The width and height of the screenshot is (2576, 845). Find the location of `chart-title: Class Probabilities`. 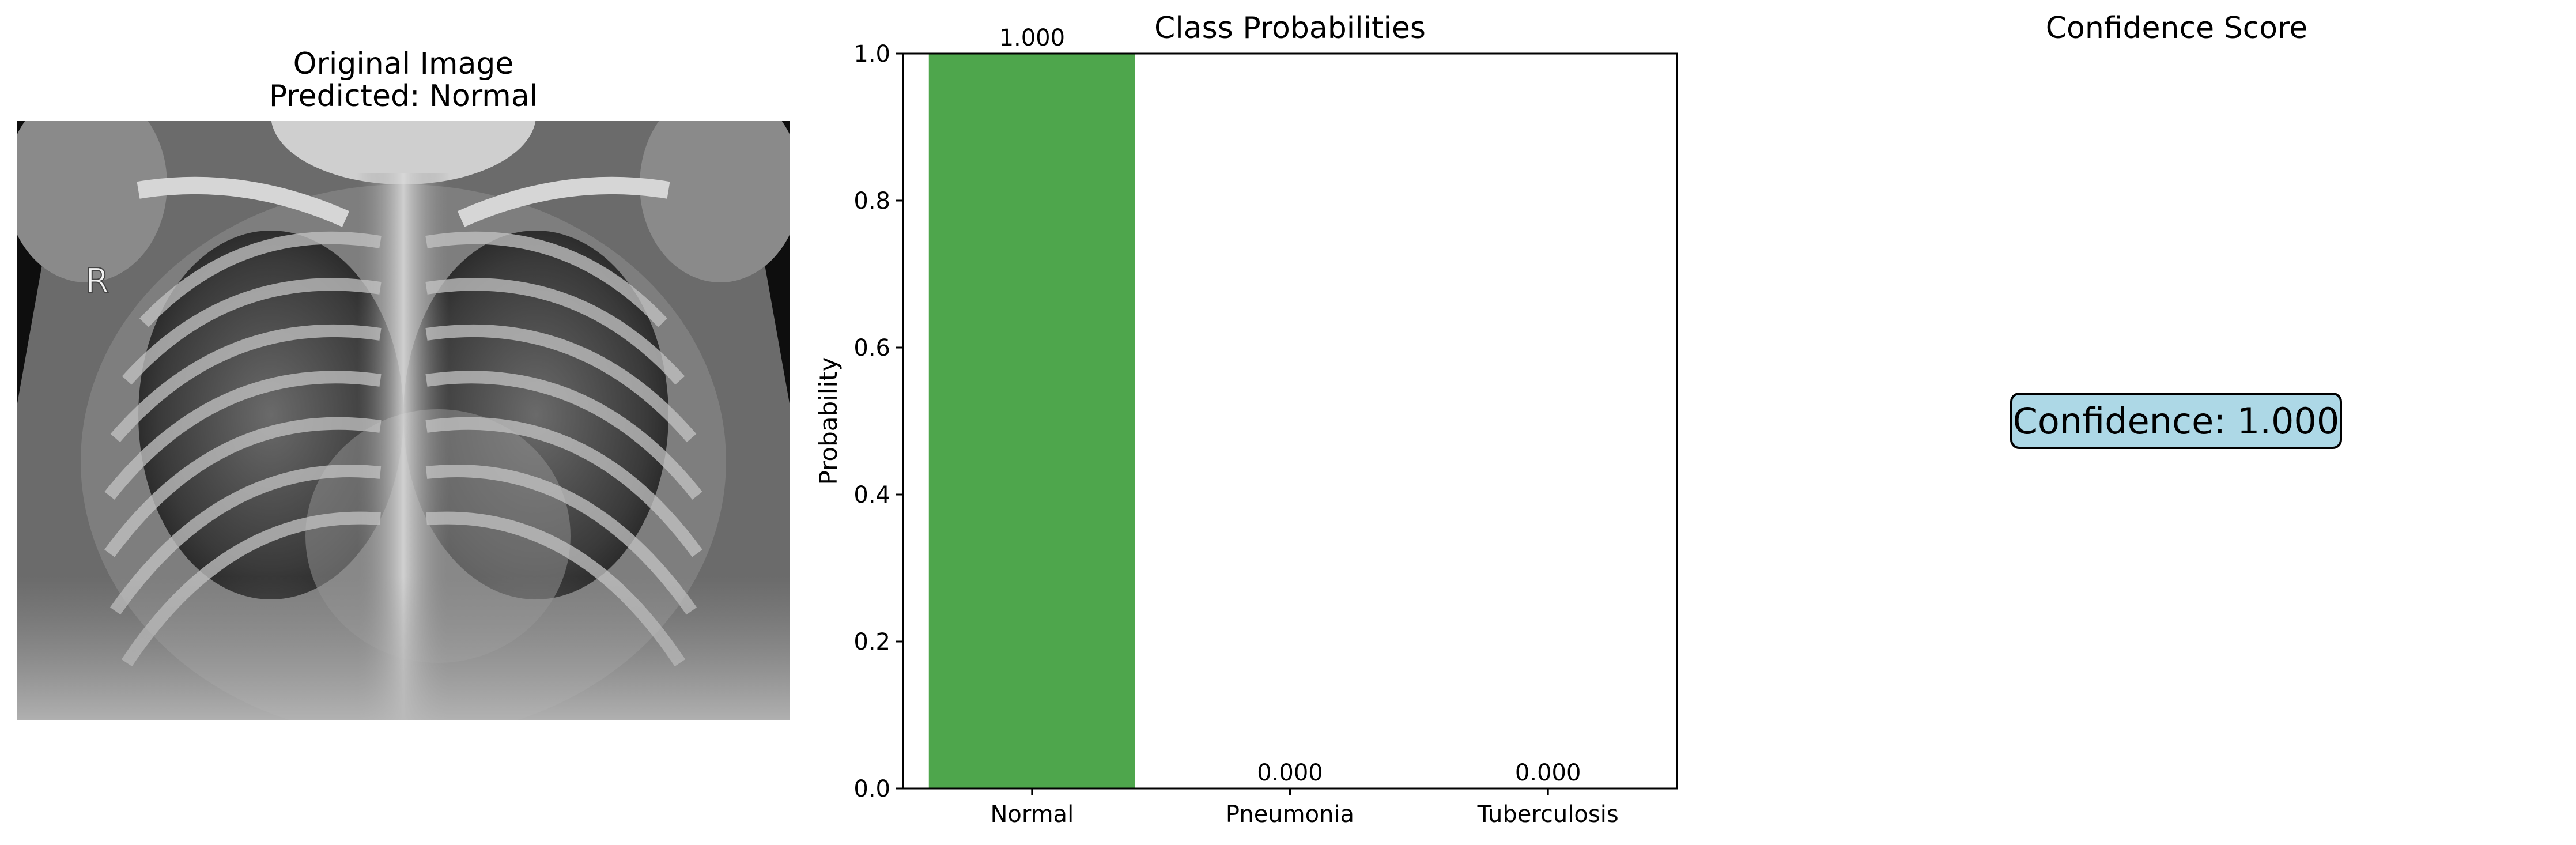

chart-title: Class Probabilities is located at coordinates (1290, 28).